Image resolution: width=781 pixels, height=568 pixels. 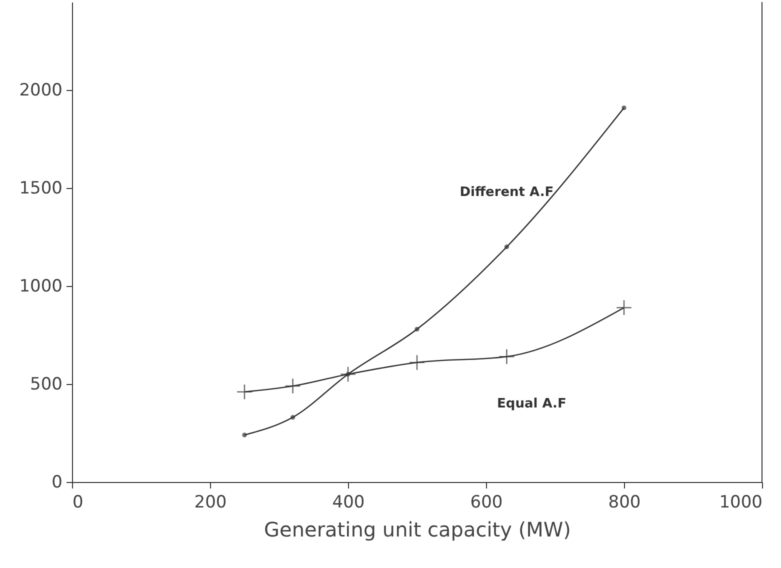 What do you see at coordinates (210, 502) in the screenshot?
I see `x-tick-label: 200` at bounding box center [210, 502].